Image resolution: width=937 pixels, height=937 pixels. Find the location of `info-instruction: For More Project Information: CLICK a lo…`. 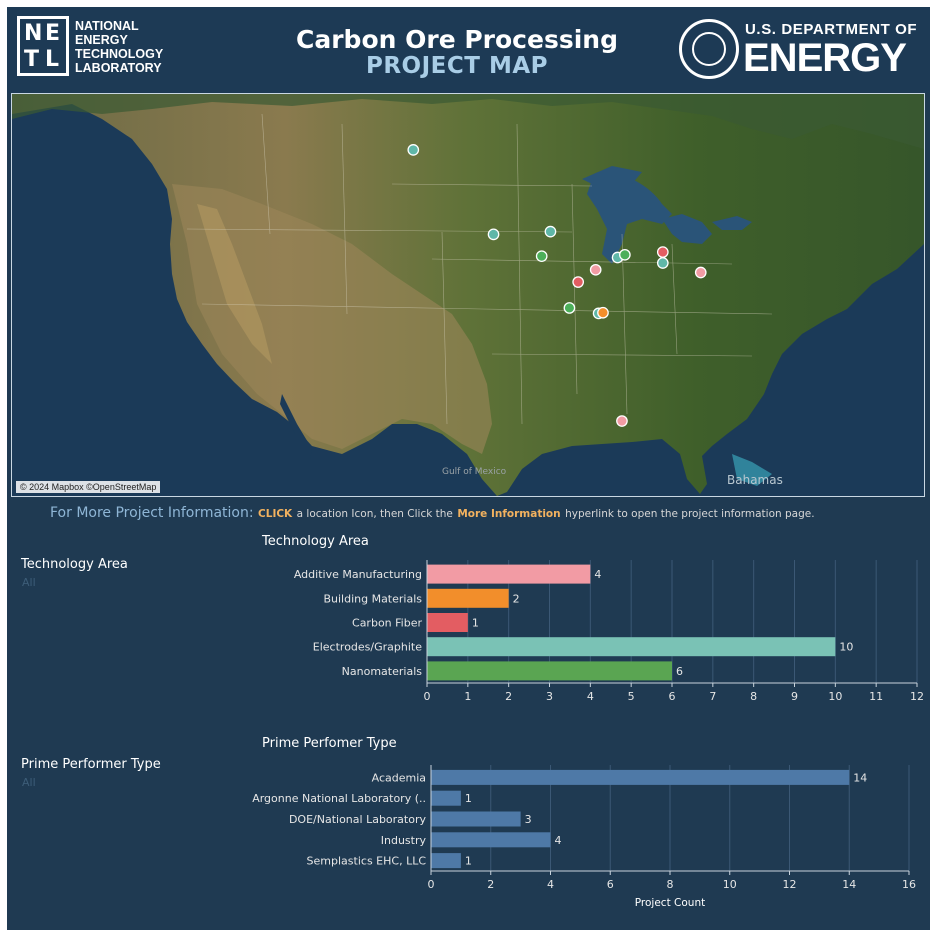

info-instruction: For More Project Information: CLICK a lo… is located at coordinates (432, 513).